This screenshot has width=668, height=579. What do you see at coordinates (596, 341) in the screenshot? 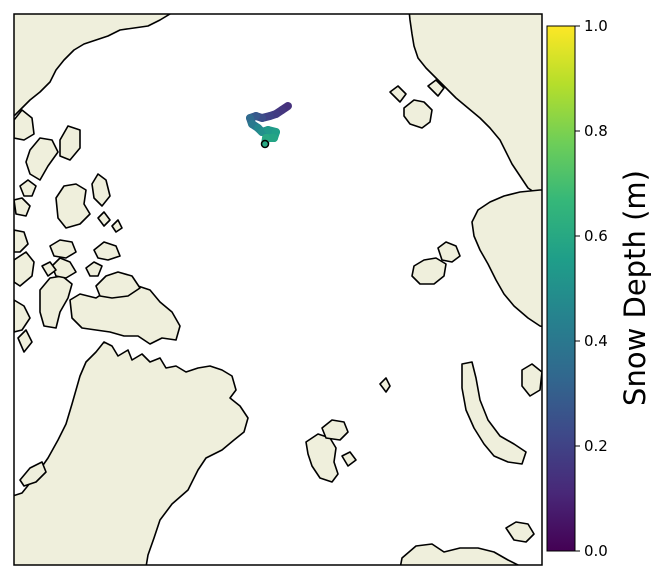
I see `colorbar-tick-label: 0.4` at bounding box center [596, 341].